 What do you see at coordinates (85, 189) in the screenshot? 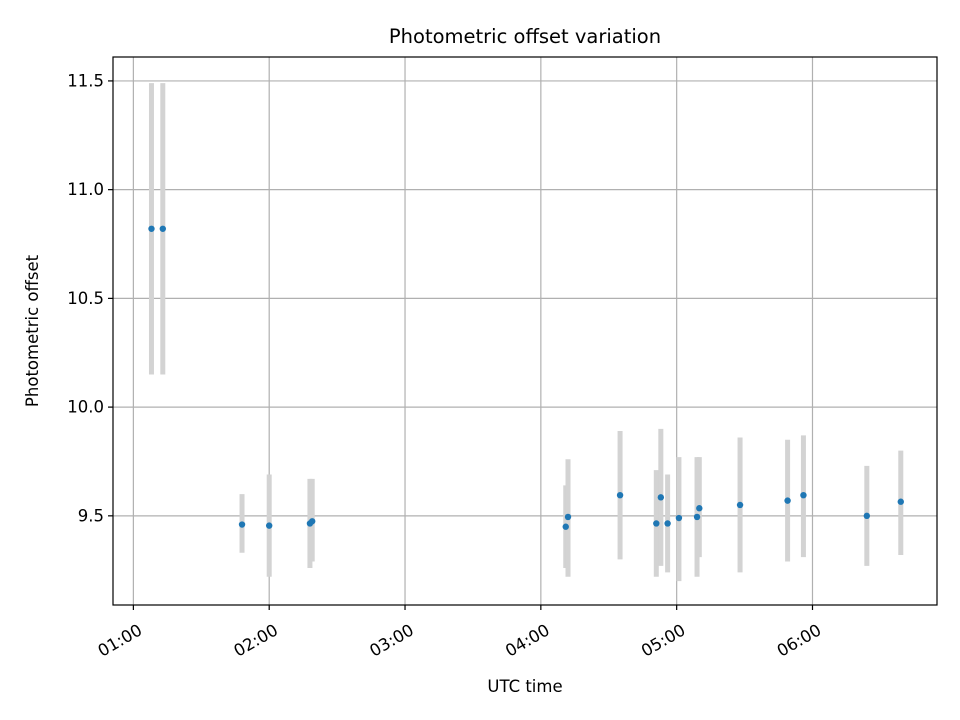
I see `y-tick-label: 11.0` at bounding box center [85, 189].